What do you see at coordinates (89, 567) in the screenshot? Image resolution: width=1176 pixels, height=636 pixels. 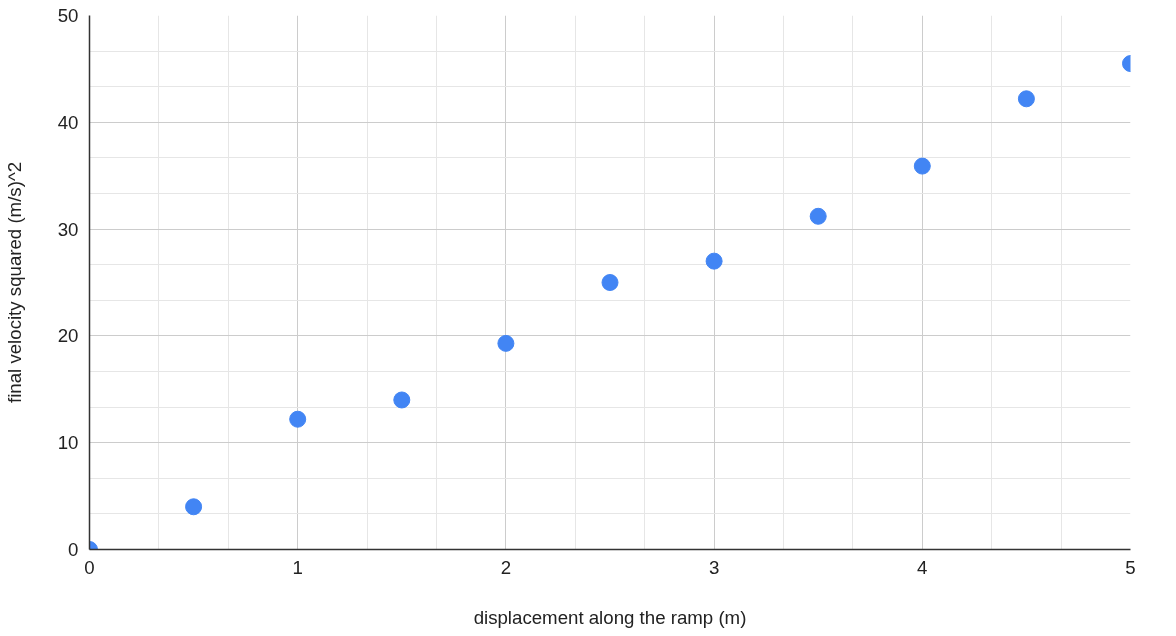 I see `x-tick-label: 0` at bounding box center [89, 567].